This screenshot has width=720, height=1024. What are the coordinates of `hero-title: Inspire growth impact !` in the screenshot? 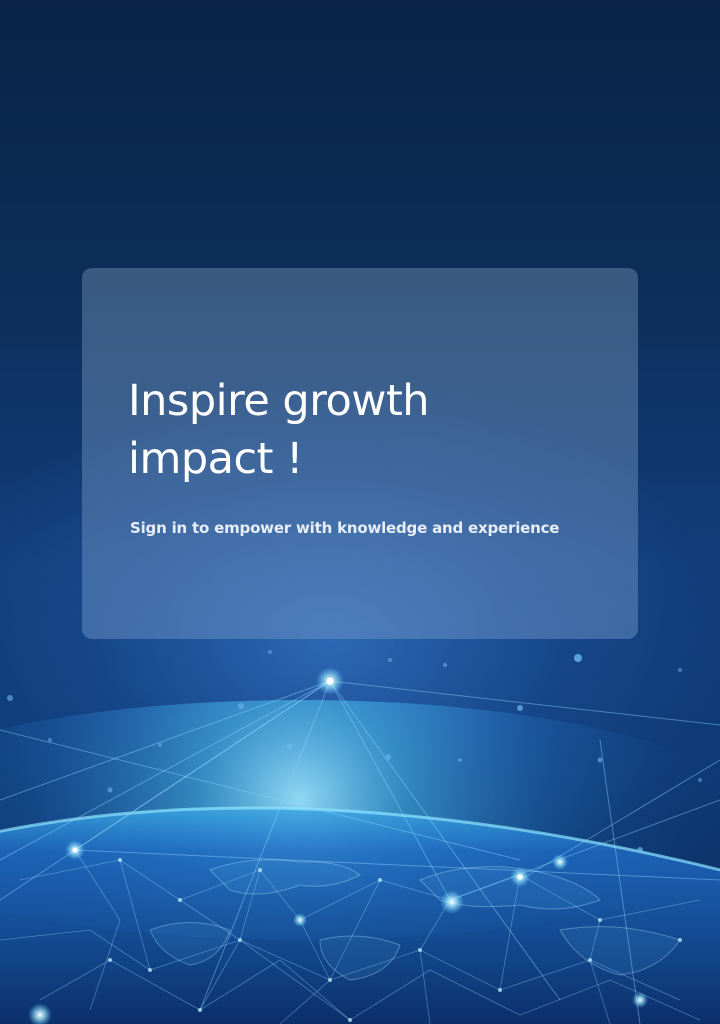 It's located at (279, 430).